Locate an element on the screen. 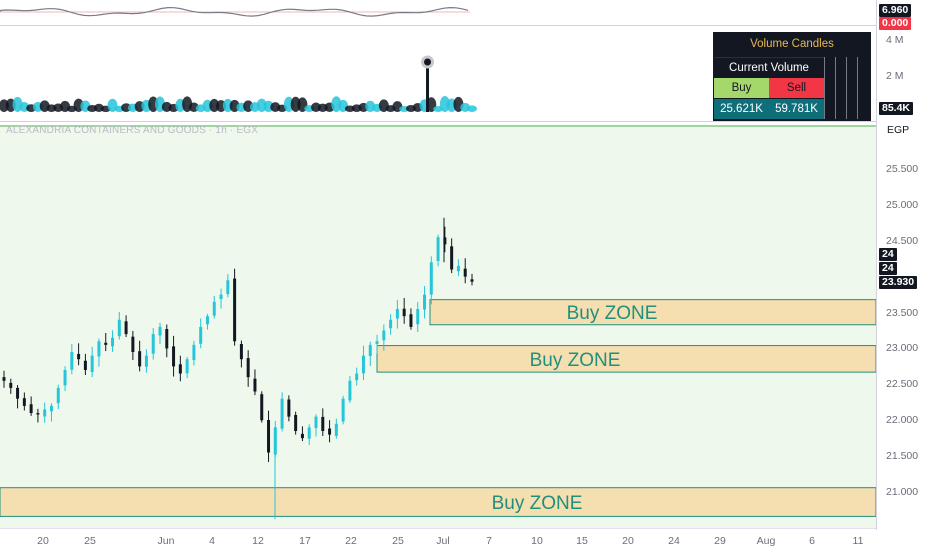 The height and width of the screenshot is (551, 932). price-axis-label: 22.000 is located at coordinates (902, 420).